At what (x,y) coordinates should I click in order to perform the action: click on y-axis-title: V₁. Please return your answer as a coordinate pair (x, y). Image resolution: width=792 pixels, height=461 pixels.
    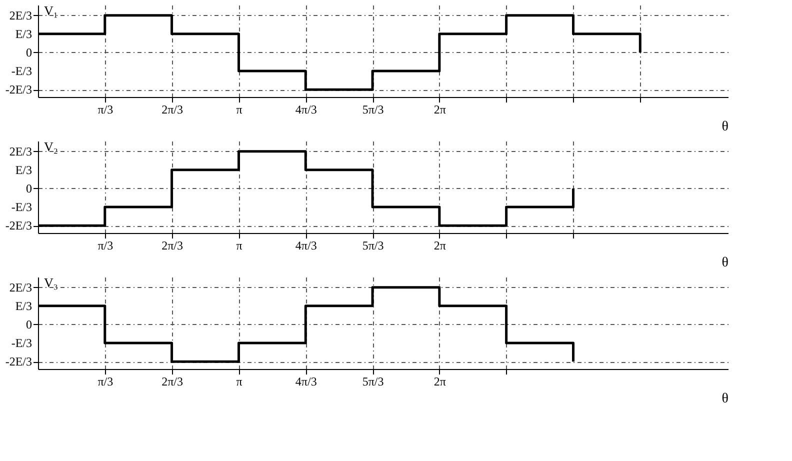
    Looking at the image, I should click on (51, 10).